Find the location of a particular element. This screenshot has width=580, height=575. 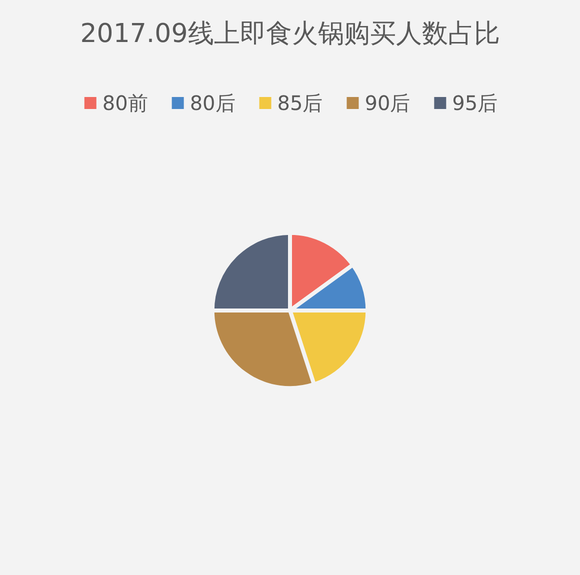

chart-title: 2017.09线上即食火锅购买人数占比 is located at coordinates (290, 34).